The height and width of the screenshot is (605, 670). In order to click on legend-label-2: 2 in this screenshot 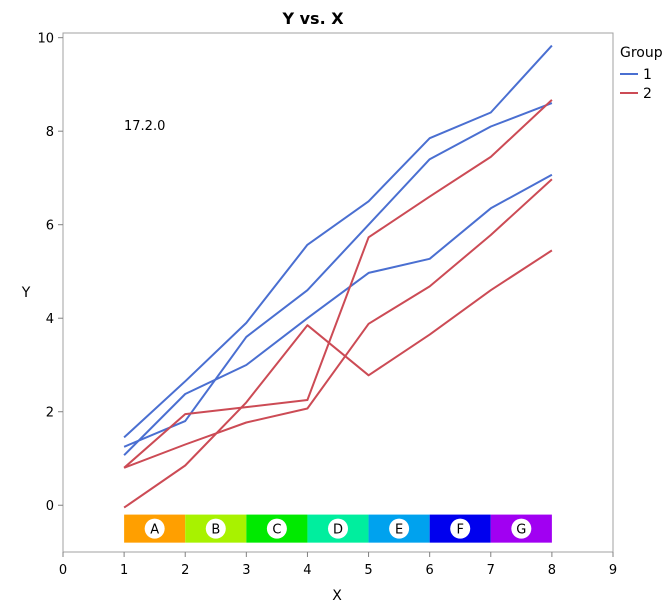, I will do `click(647, 94)`.